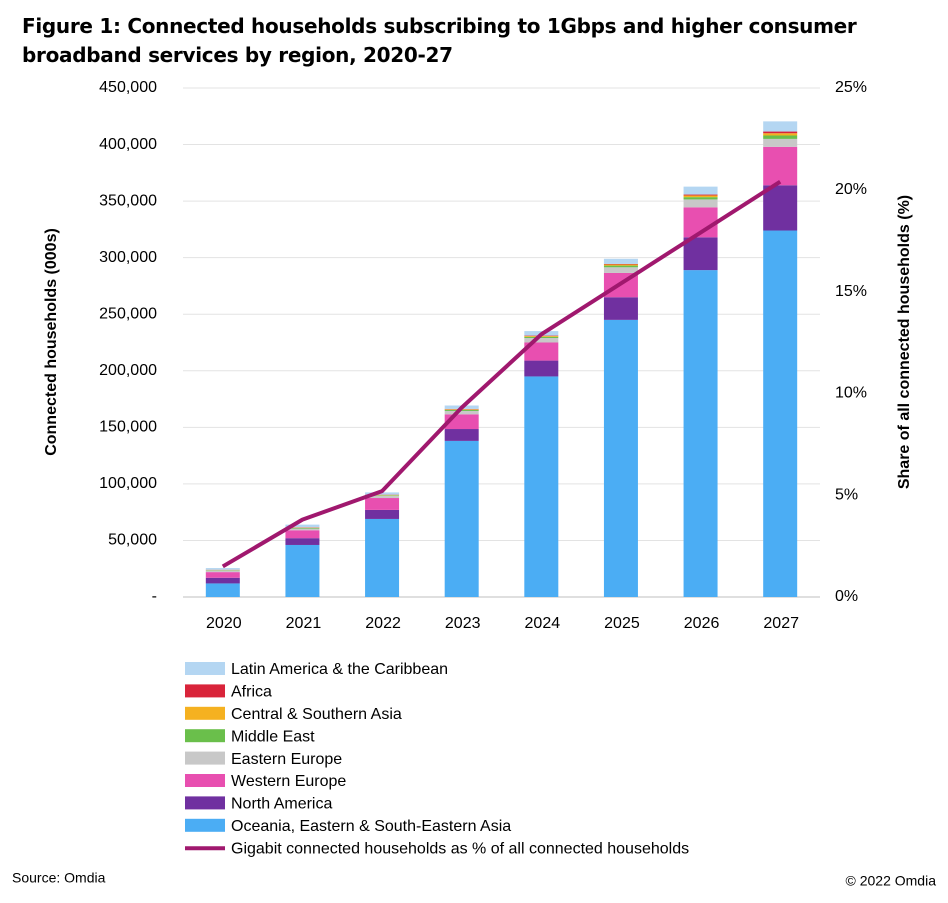 This screenshot has width=948, height=903. What do you see at coordinates (851, 291) in the screenshot?
I see `y2-tick-label: 15%` at bounding box center [851, 291].